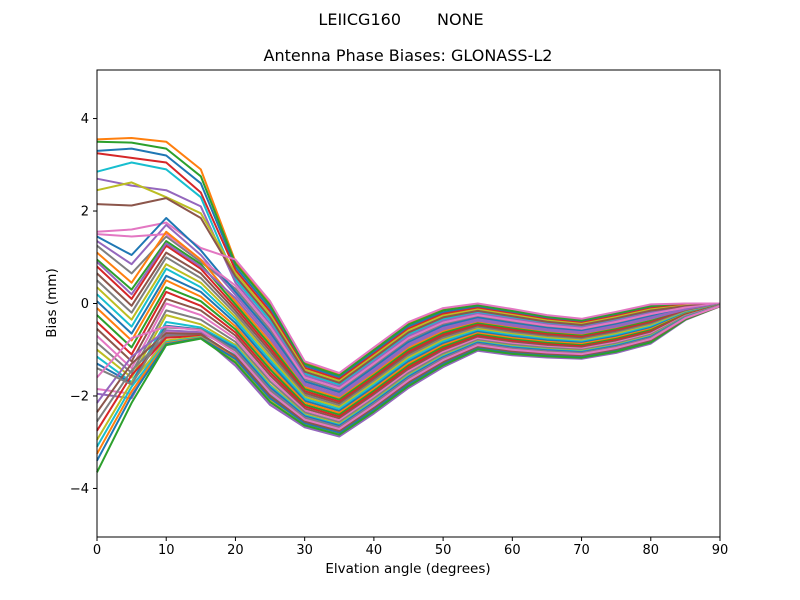 The width and height of the screenshot is (800, 600). I want to click on y-axis-label: Bias (mm), so click(52, 302).